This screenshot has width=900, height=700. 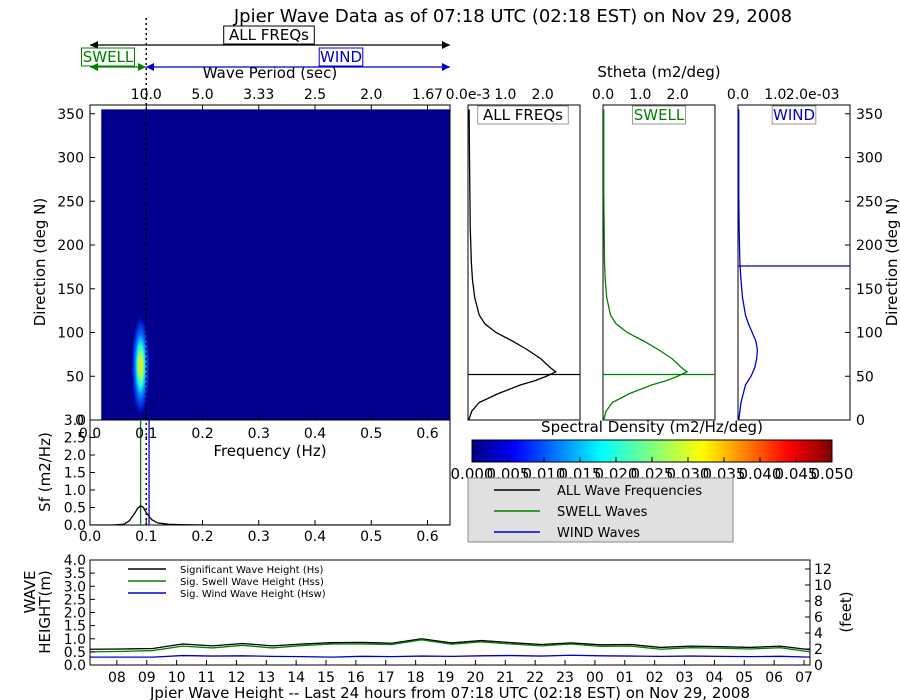 I want to click on wave-height-x-tick-label: 12, so click(x=236, y=678).